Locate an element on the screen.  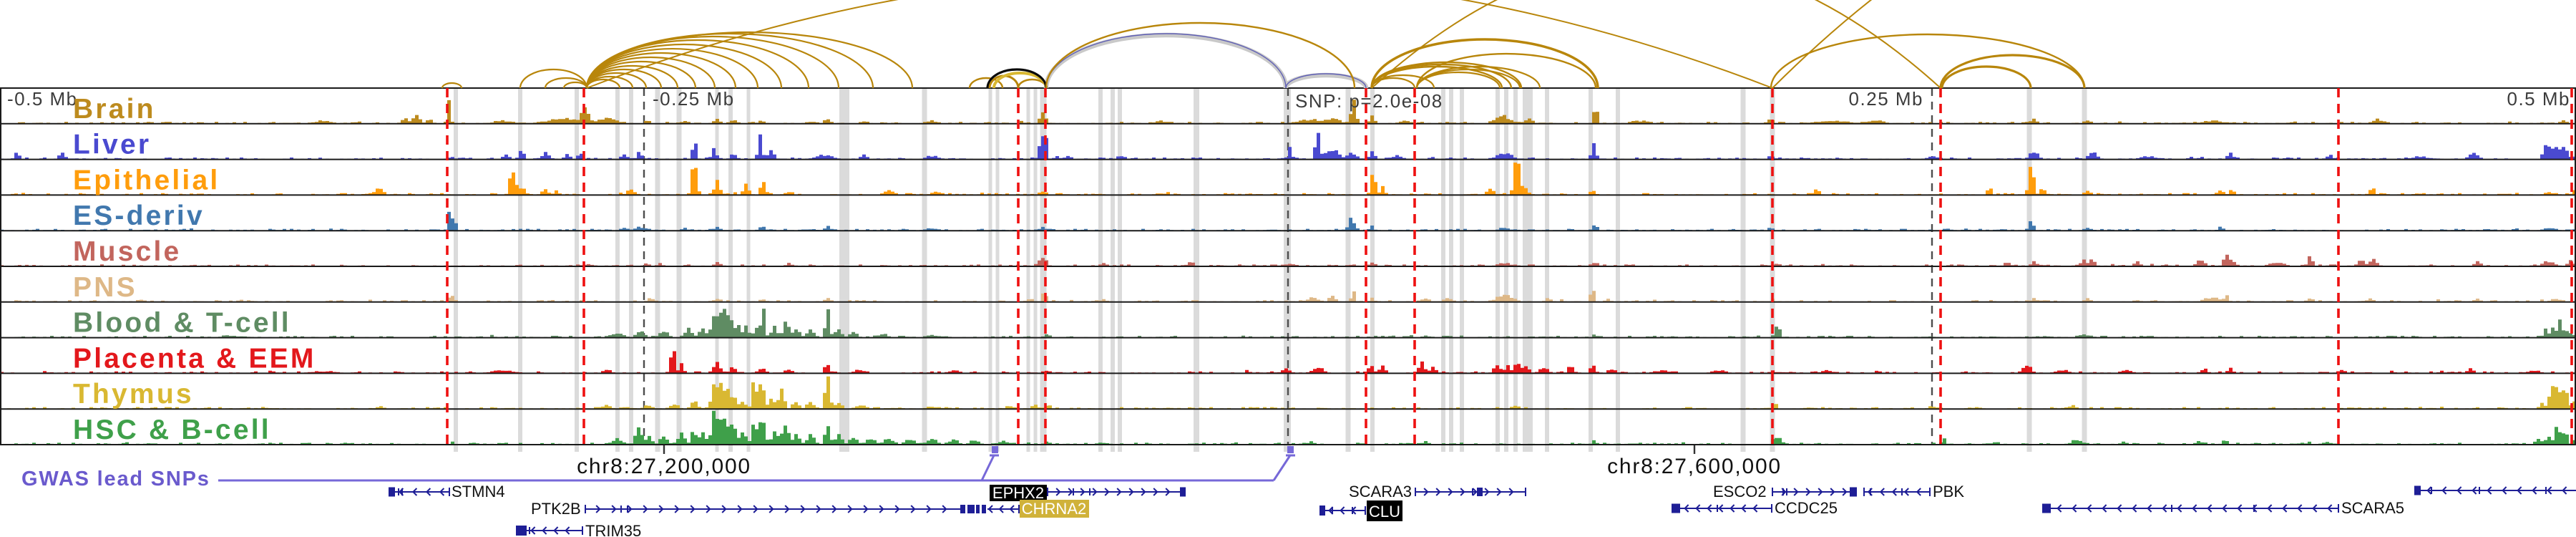
svg-text: PBK is located at coordinates (1948, 491).